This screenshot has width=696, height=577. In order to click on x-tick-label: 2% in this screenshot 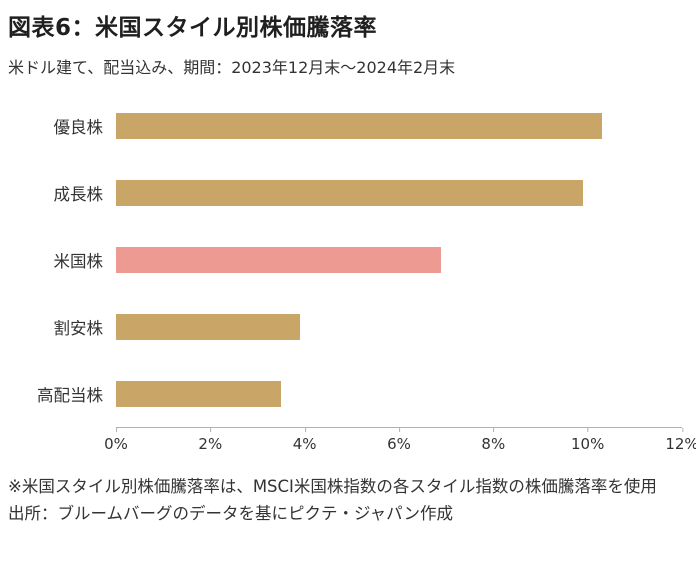, I will do `click(210, 440)`.